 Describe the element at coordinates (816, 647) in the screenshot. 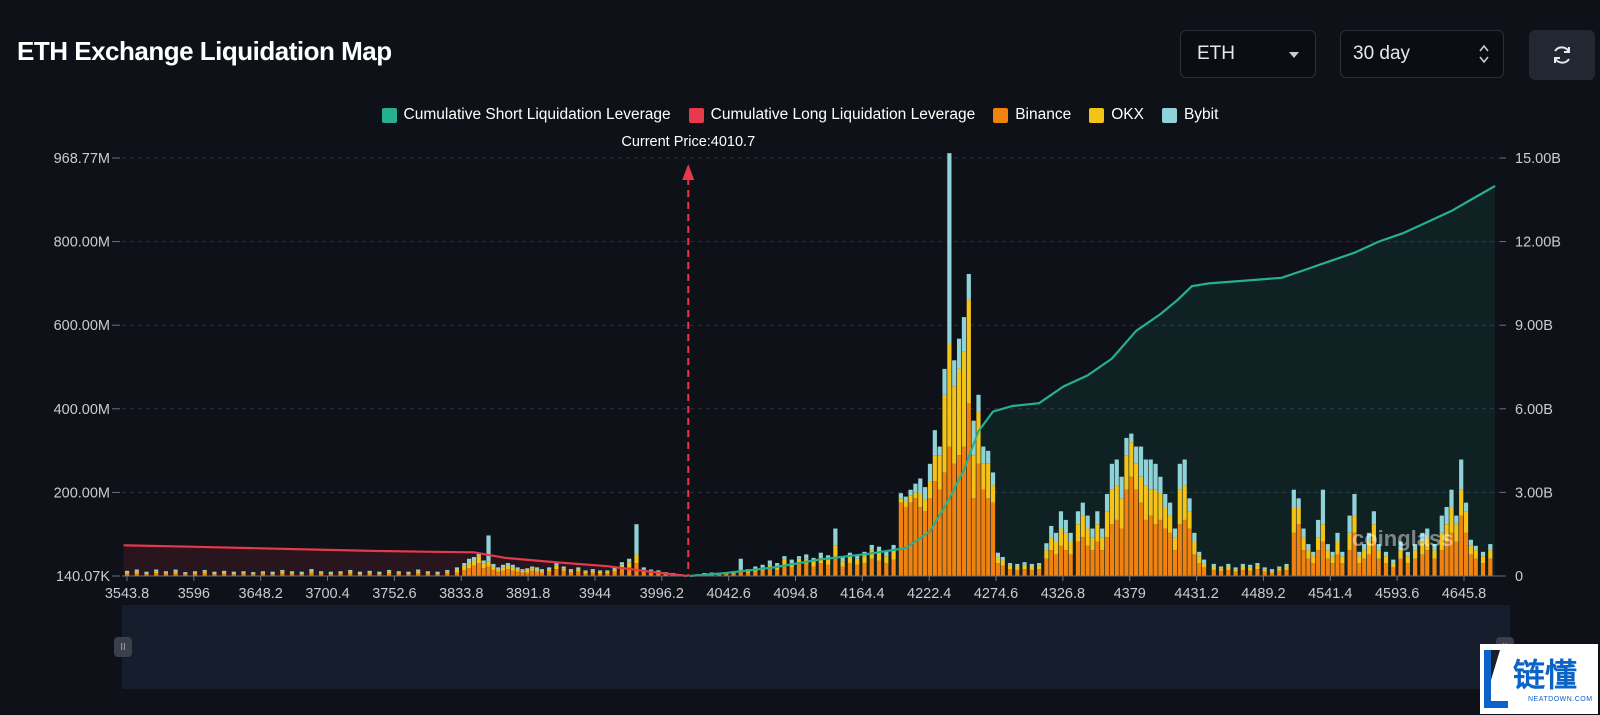

I see `chart-zoom-slider` at that location.